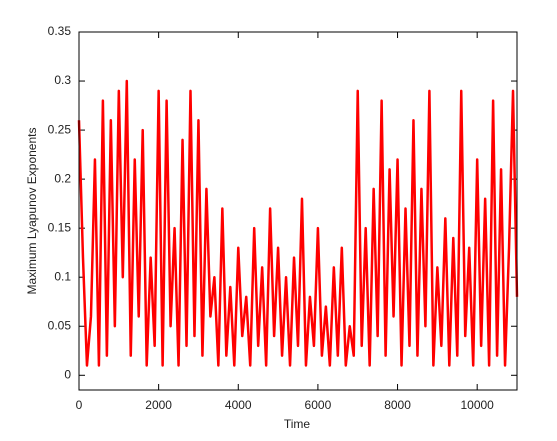 The width and height of the screenshot is (557, 441). Describe the element at coordinates (62, 178) in the screenshot. I see `y-tick-label: 0.2` at that location.